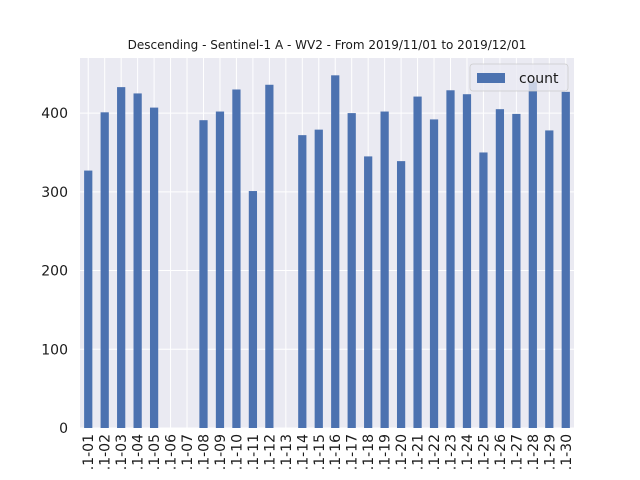  Describe the element at coordinates (386, 452) in the screenshot. I see `x-tick-label: .1-19` at that location.